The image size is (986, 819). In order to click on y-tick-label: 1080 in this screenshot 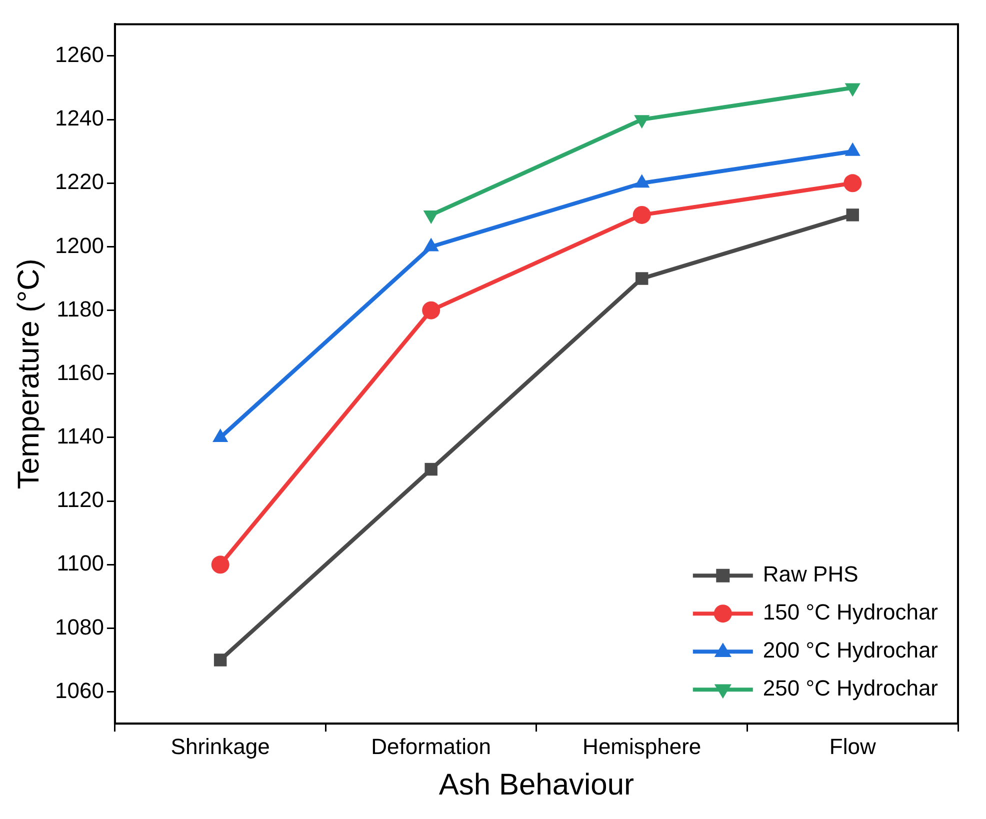, I will do `click(79, 627)`.